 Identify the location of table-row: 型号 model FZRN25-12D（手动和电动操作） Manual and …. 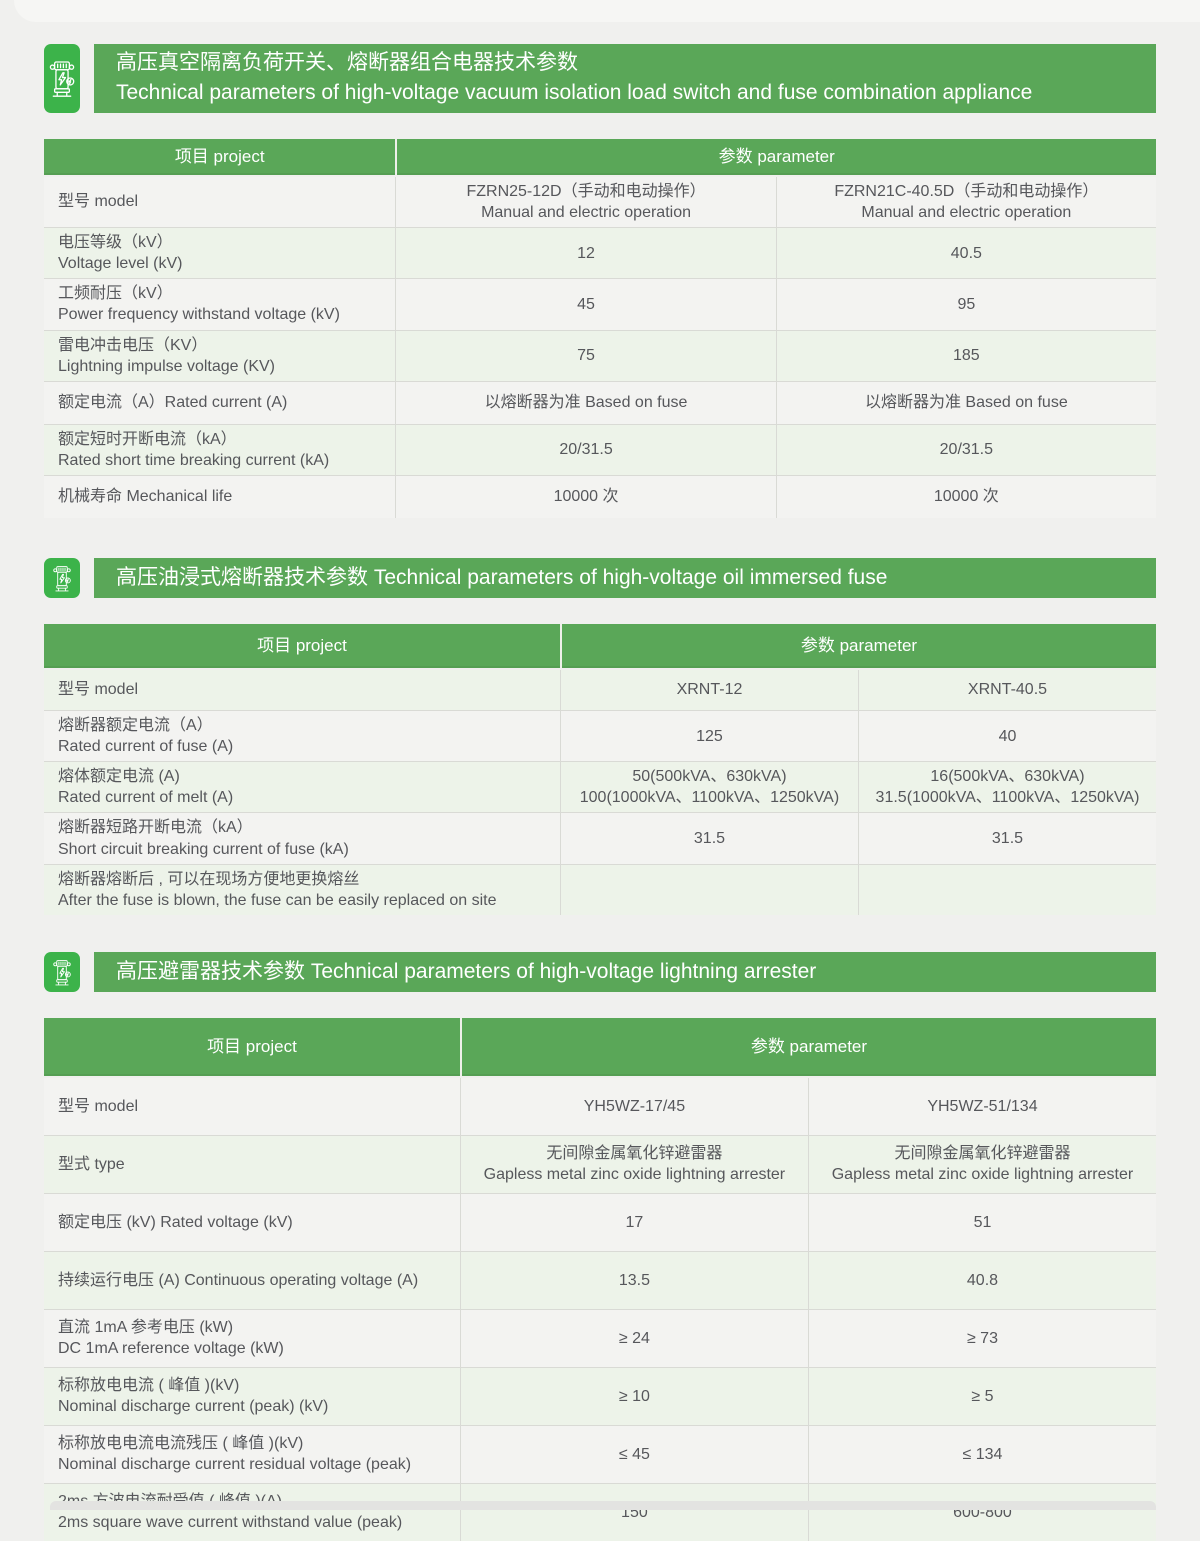
(600, 202).